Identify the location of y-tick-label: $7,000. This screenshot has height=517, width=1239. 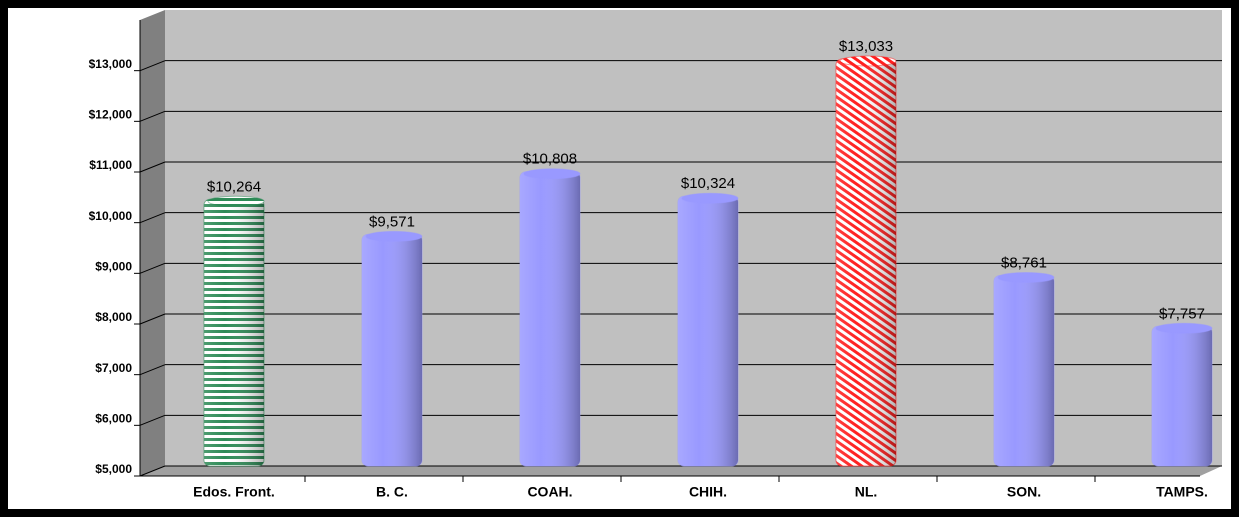
(113, 368).